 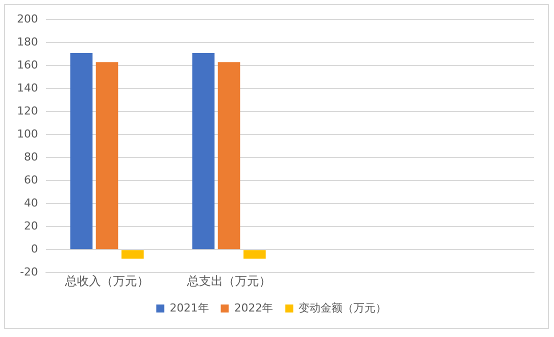 What do you see at coordinates (31, 203) in the screenshot?
I see `y-tick-label: 40` at bounding box center [31, 203].